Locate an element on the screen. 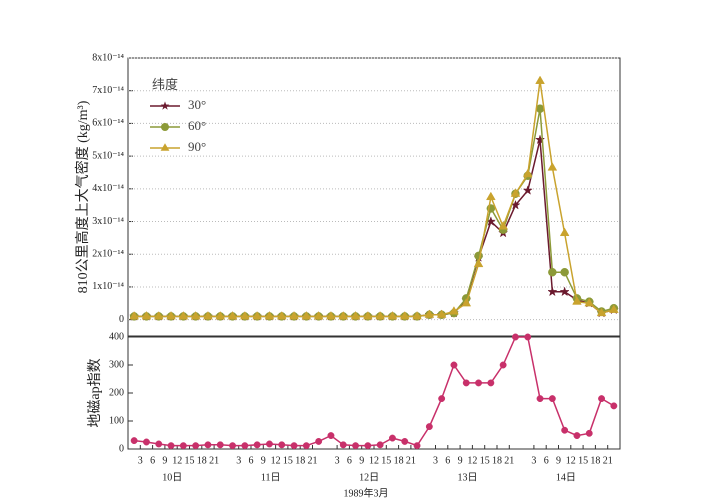  day-label: 10日 is located at coordinates (172, 477).